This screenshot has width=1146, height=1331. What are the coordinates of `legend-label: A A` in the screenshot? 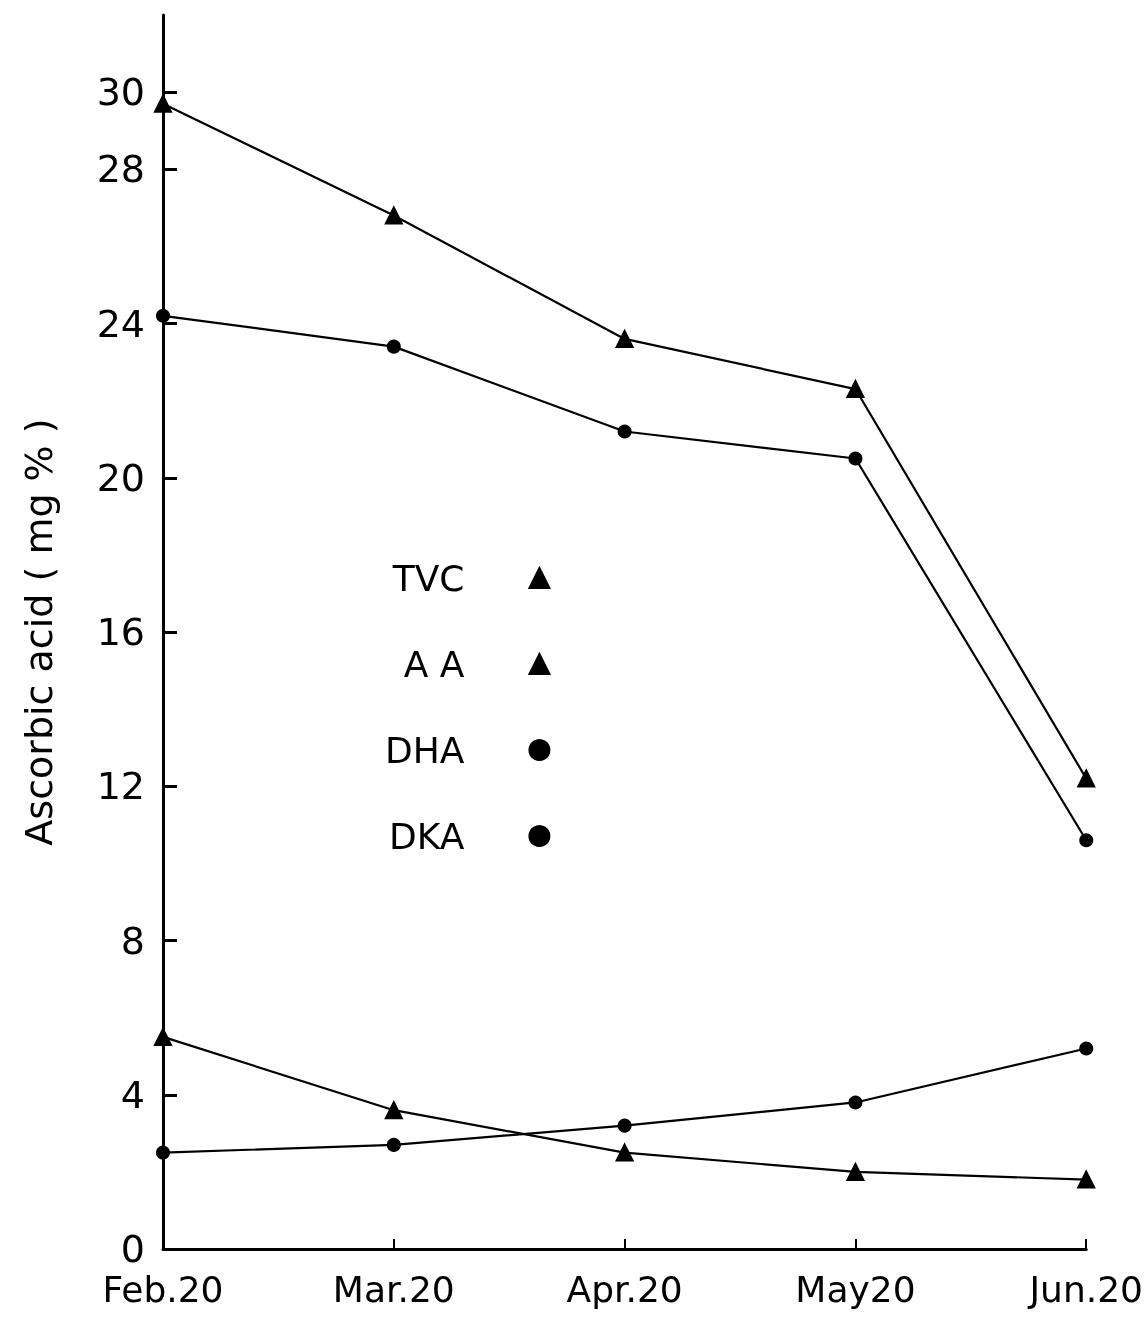 It's located at (434, 664).